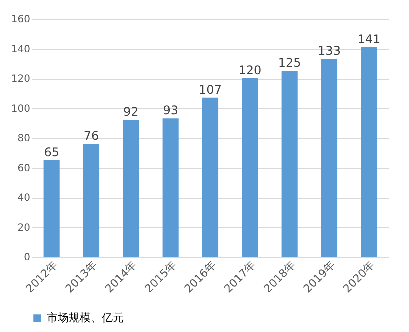 The width and height of the screenshot is (409, 332). I want to click on y-tick-label: 140, so click(20, 50).